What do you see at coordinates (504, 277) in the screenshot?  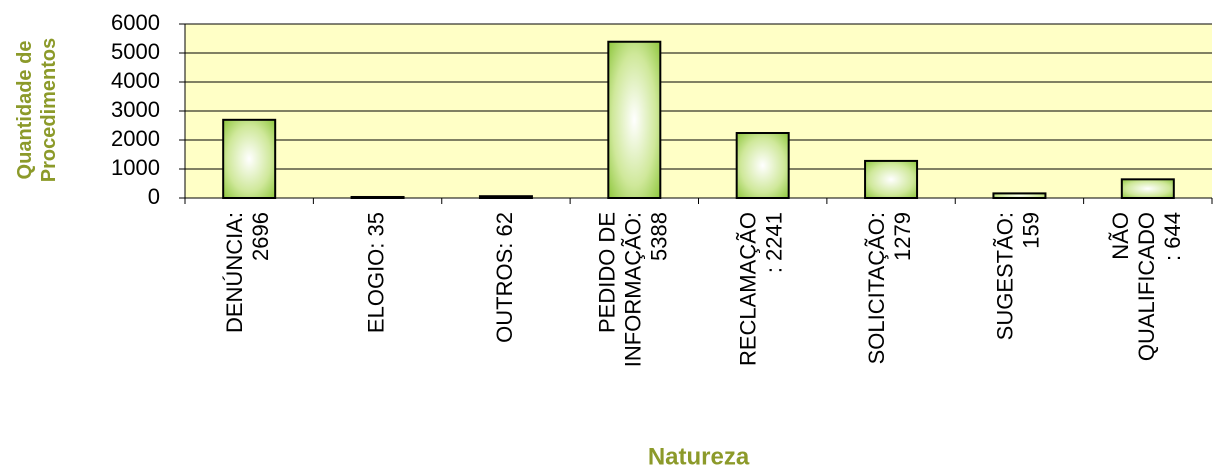 I see `x-tick-label: OUTROS: 62` at bounding box center [504, 277].